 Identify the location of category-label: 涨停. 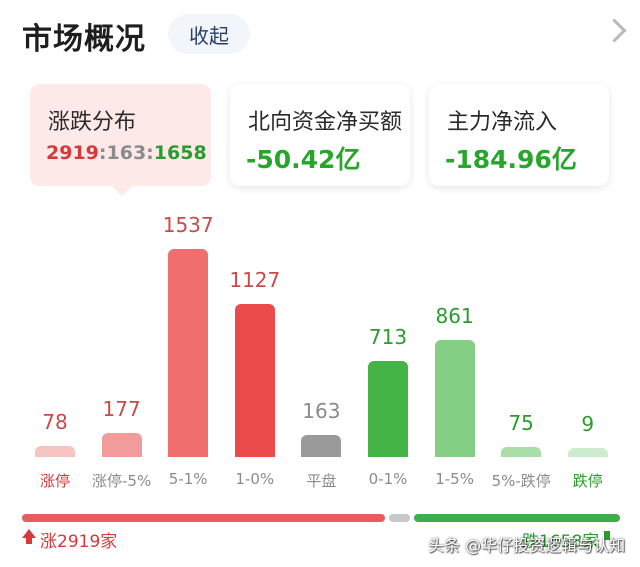
(54, 481).